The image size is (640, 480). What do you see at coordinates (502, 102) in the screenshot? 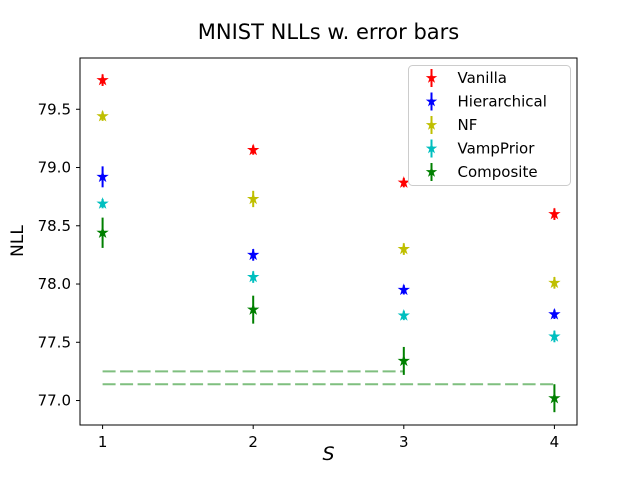
I see `legend-entry-label: Hierarchical` at bounding box center [502, 102].